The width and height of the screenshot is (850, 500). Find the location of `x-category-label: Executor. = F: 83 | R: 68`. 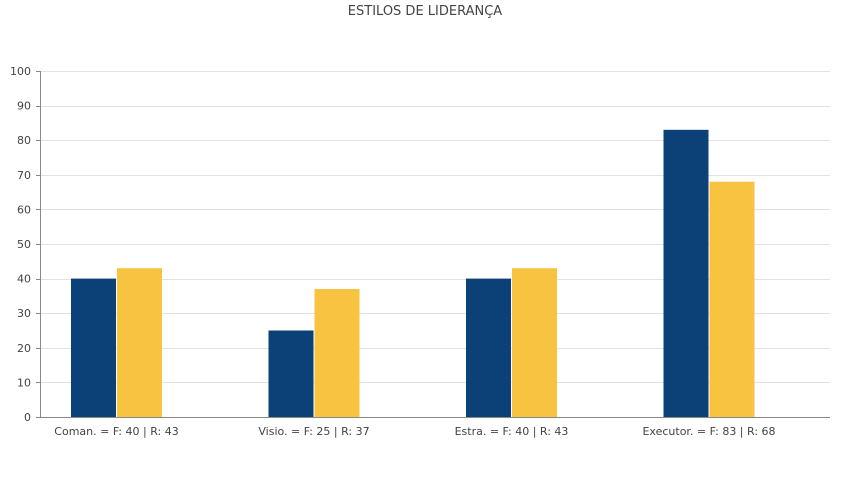

x-category-label: Executor. = F: 83 | R: 68 is located at coordinates (708, 431).